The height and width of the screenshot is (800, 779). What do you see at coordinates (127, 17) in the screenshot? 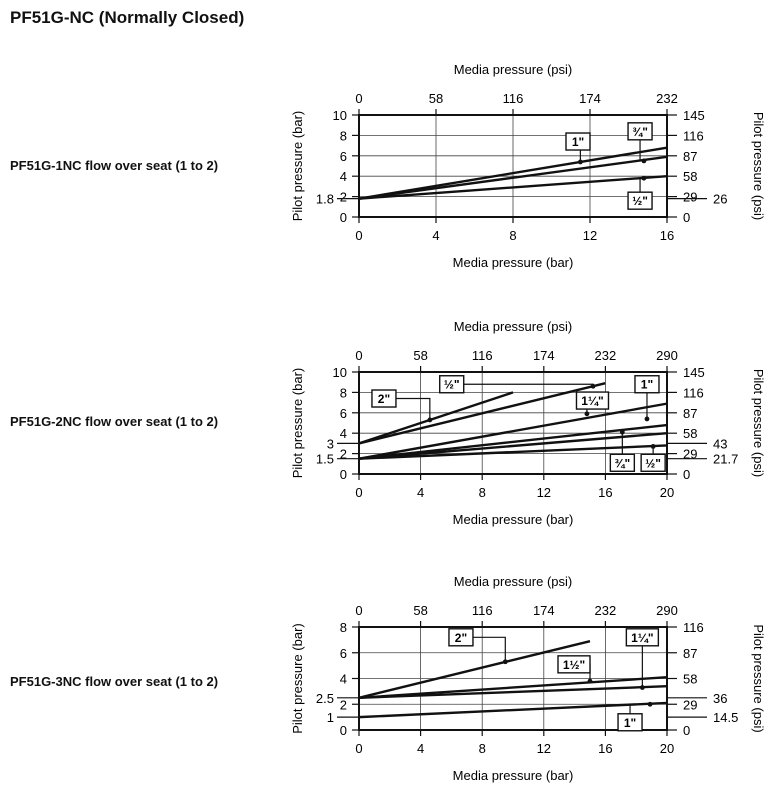
I see `page-title: PF51G-NC (Normally Closed)` at bounding box center [127, 17].